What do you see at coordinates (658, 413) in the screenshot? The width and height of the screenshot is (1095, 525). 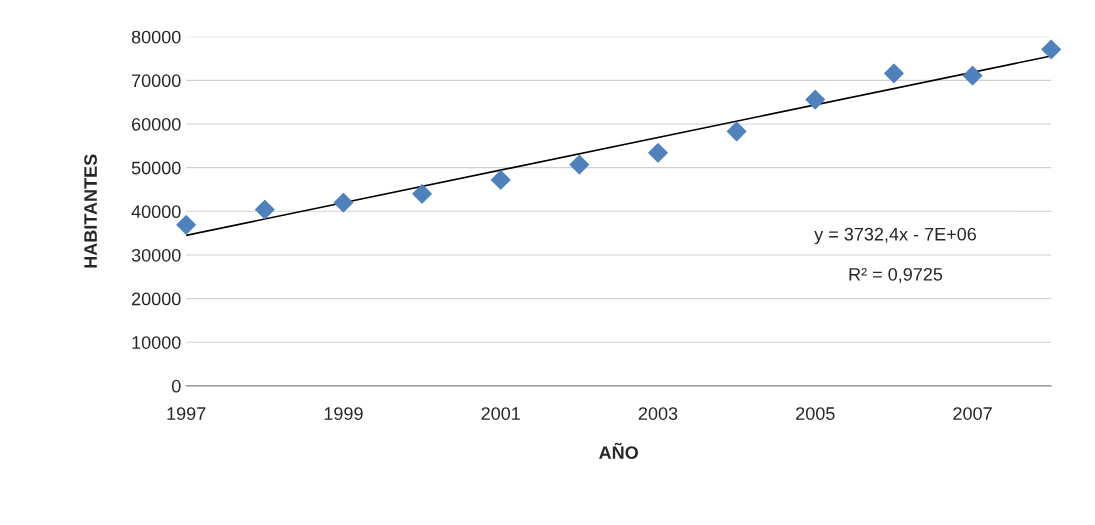 I see `x-tick-label: 2003` at bounding box center [658, 413].